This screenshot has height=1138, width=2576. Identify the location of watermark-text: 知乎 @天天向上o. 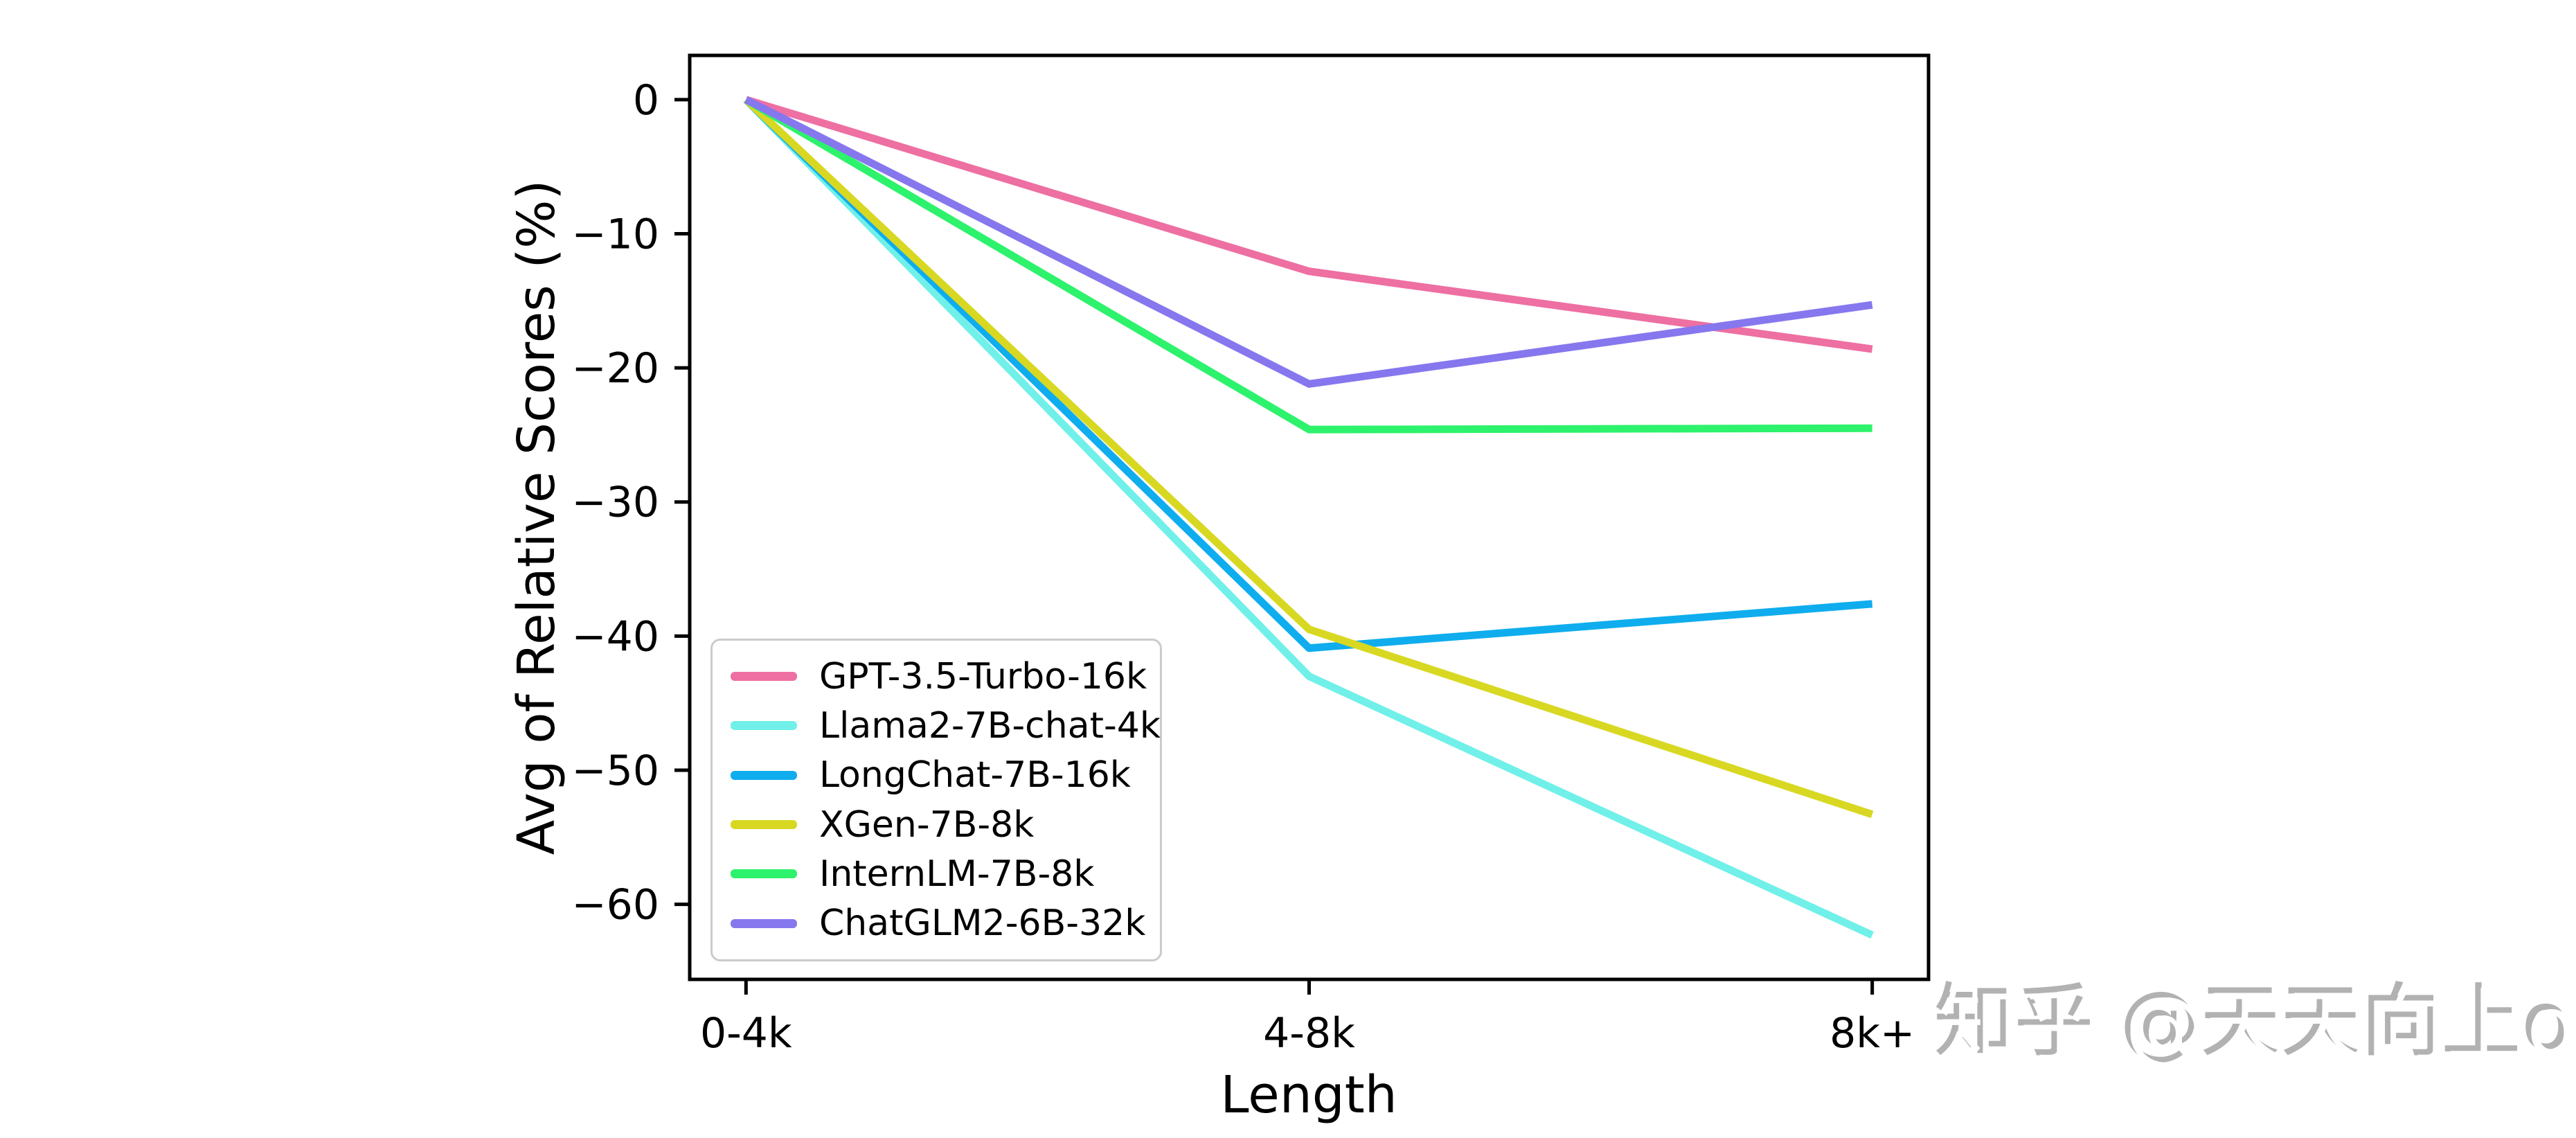
(2251, 1021).